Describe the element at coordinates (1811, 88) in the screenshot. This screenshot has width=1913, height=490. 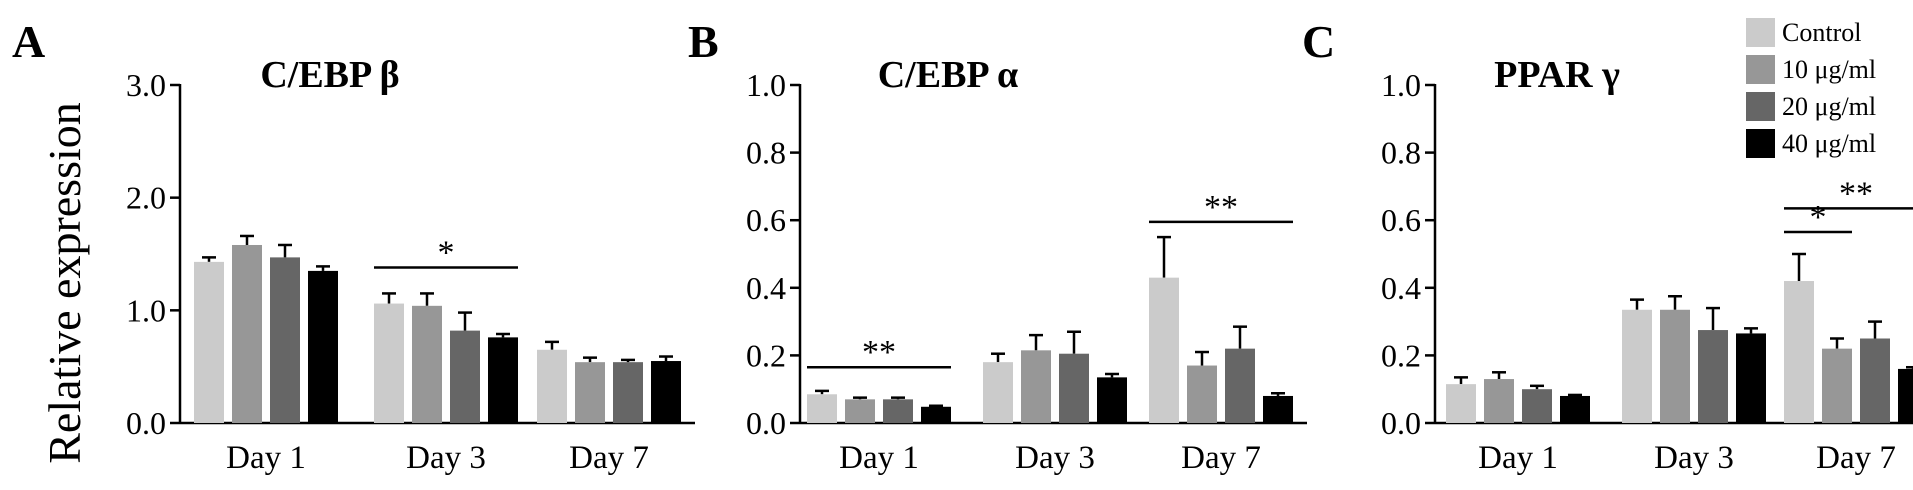
I see `legend: Control 10 μg/ml 20 μg/ml 40 μg/ml` at that location.